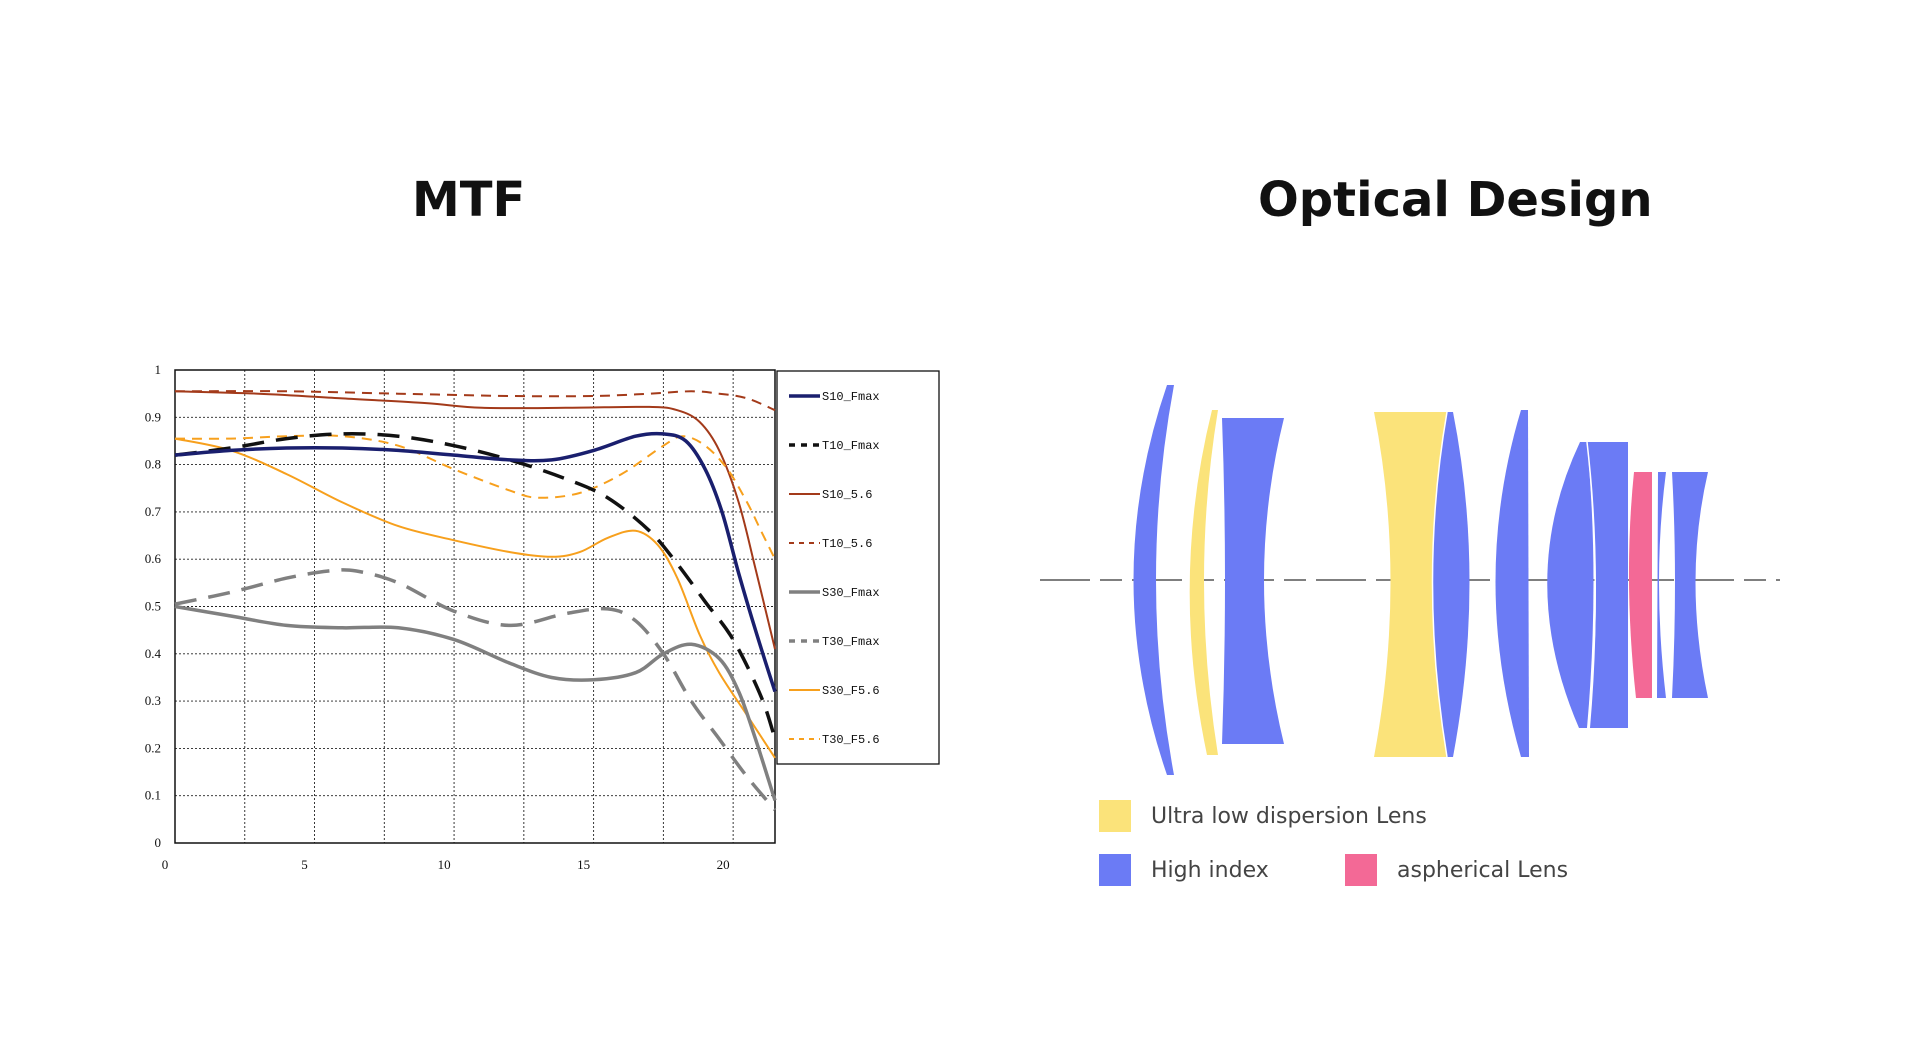  I want to click on legend-label: S10_Fmax, so click(851, 397).